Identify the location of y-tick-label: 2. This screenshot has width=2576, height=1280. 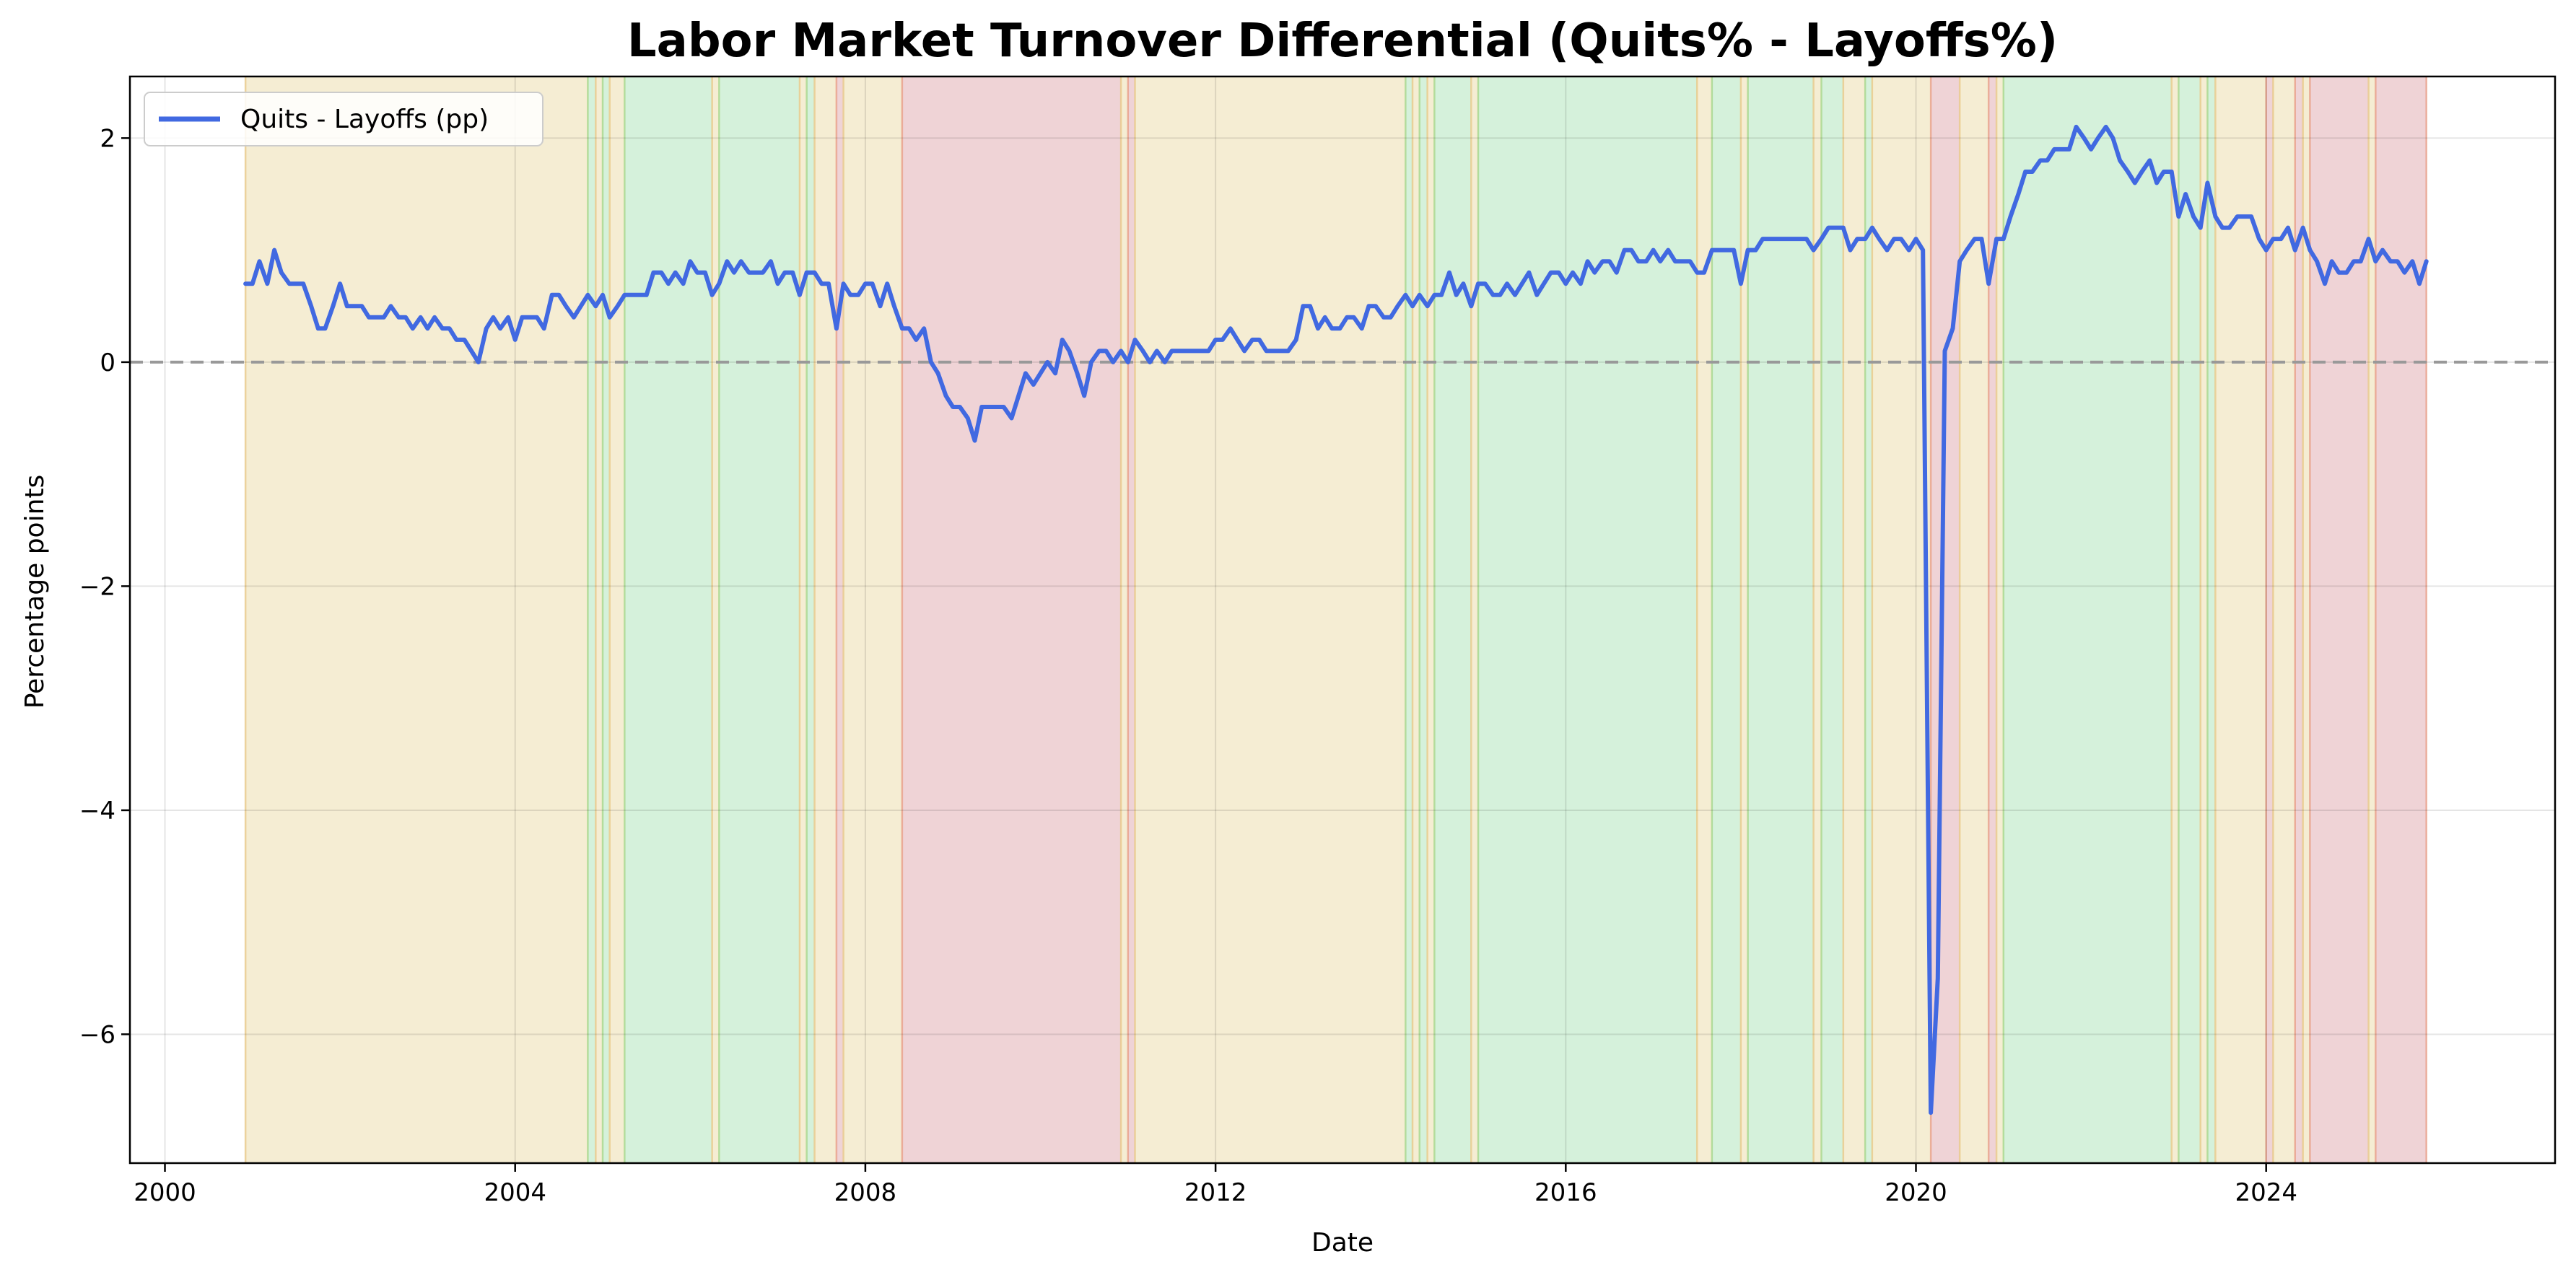
(107, 138).